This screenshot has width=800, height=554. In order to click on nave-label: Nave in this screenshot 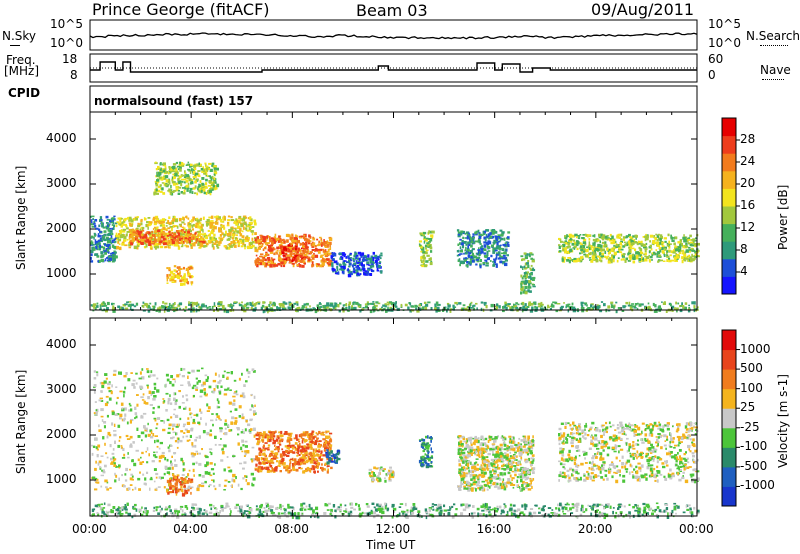, I will do `click(775, 70)`.